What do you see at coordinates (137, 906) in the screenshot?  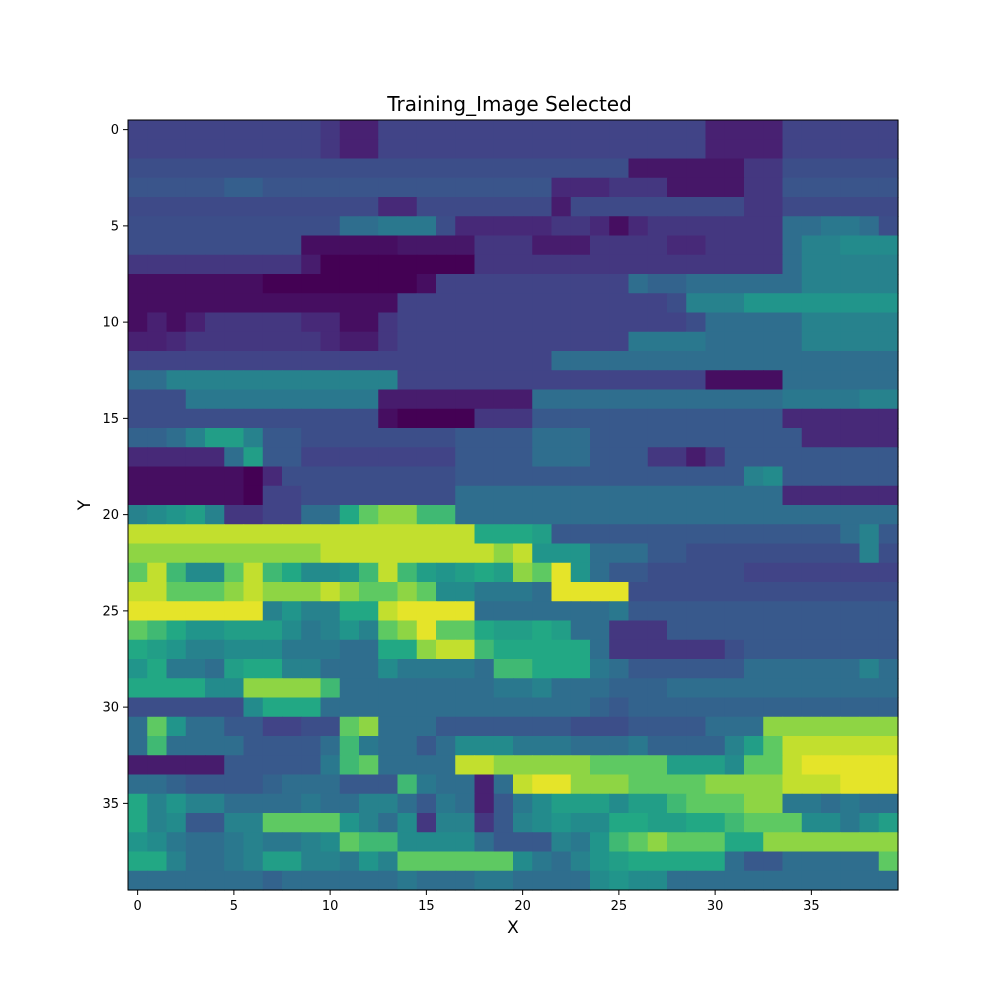 I see `x-tick-label: 0` at bounding box center [137, 906].